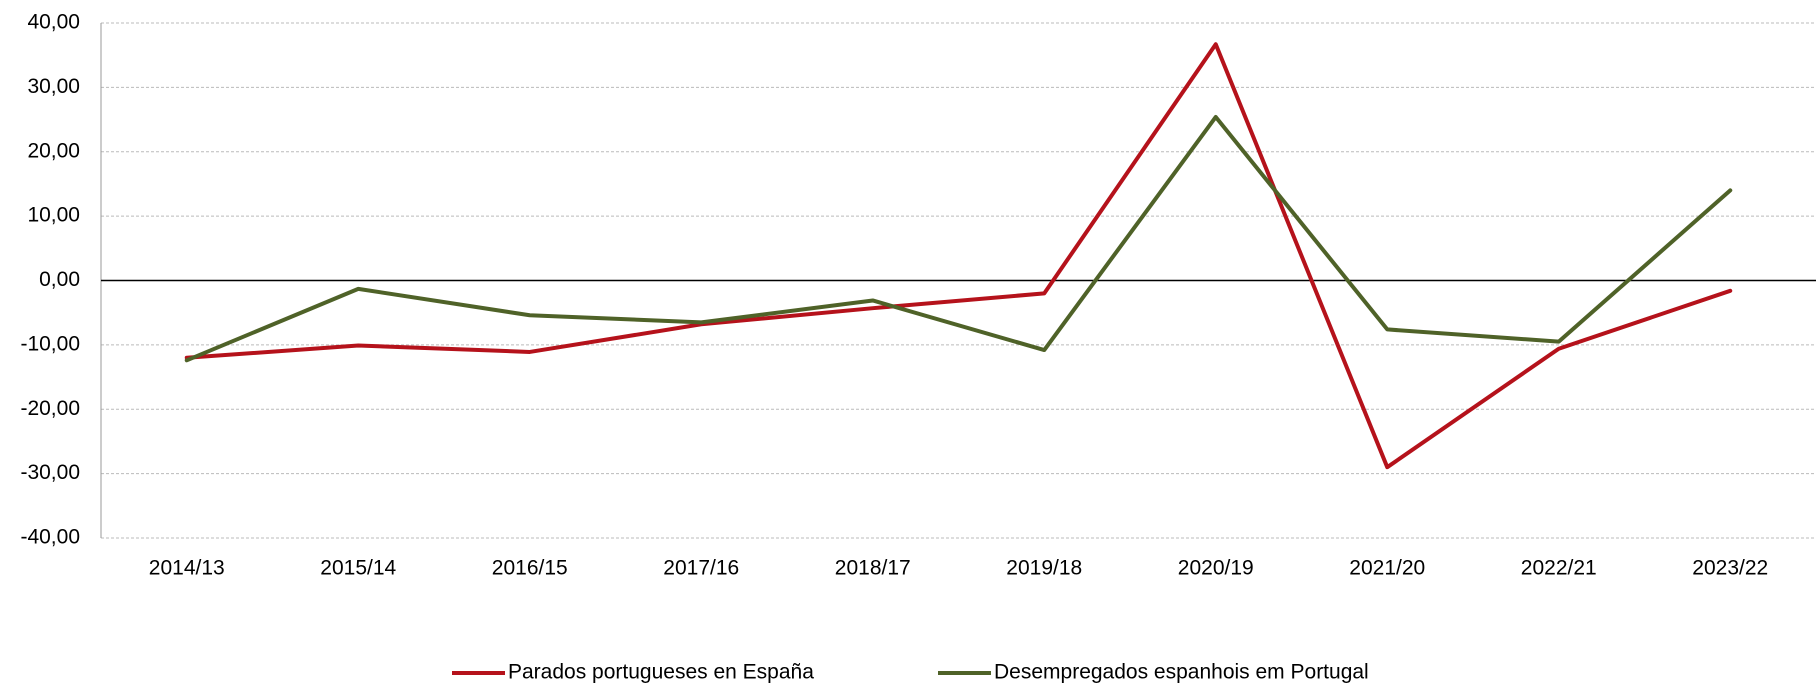  Describe the element at coordinates (53, 215) in the screenshot. I see `y-tick-label: 10,00` at that location.